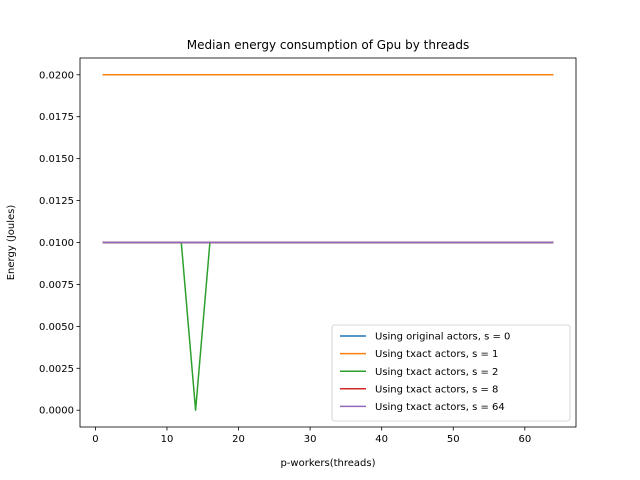  Describe the element at coordinates (56, 369) in the screenshot. I see `y-tick-label-1: 0.0025` at that location.